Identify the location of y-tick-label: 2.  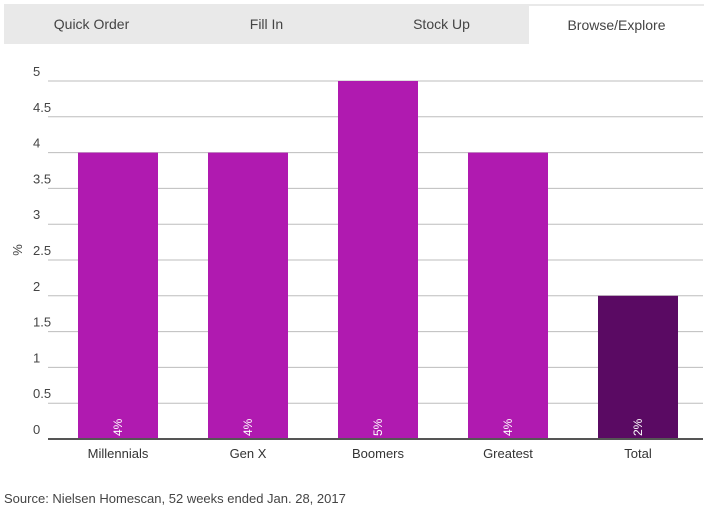
(36, 286).